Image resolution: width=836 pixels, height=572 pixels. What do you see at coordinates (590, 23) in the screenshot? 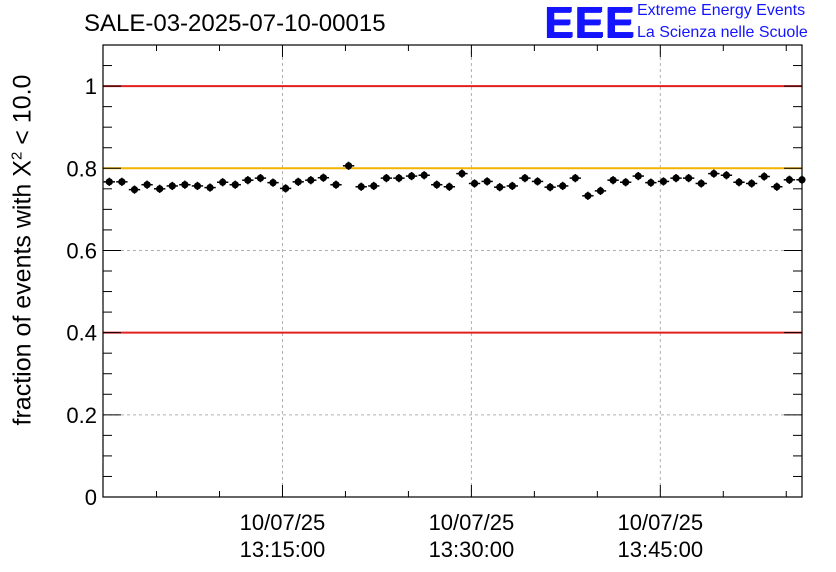
I see `logo-mark: EEE` at bounding box center [590, 23].